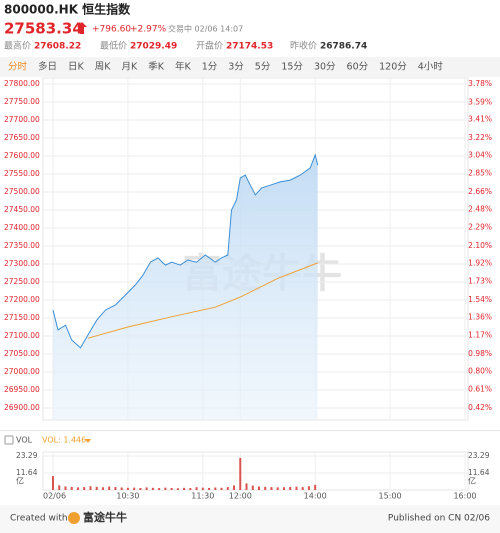 The width and height of the screenshot is (500, 533). What do you see at coordinates (240, 496) in the screenshot?
I see `x-tick-label: 12:00` at bounding box center [240, 496].